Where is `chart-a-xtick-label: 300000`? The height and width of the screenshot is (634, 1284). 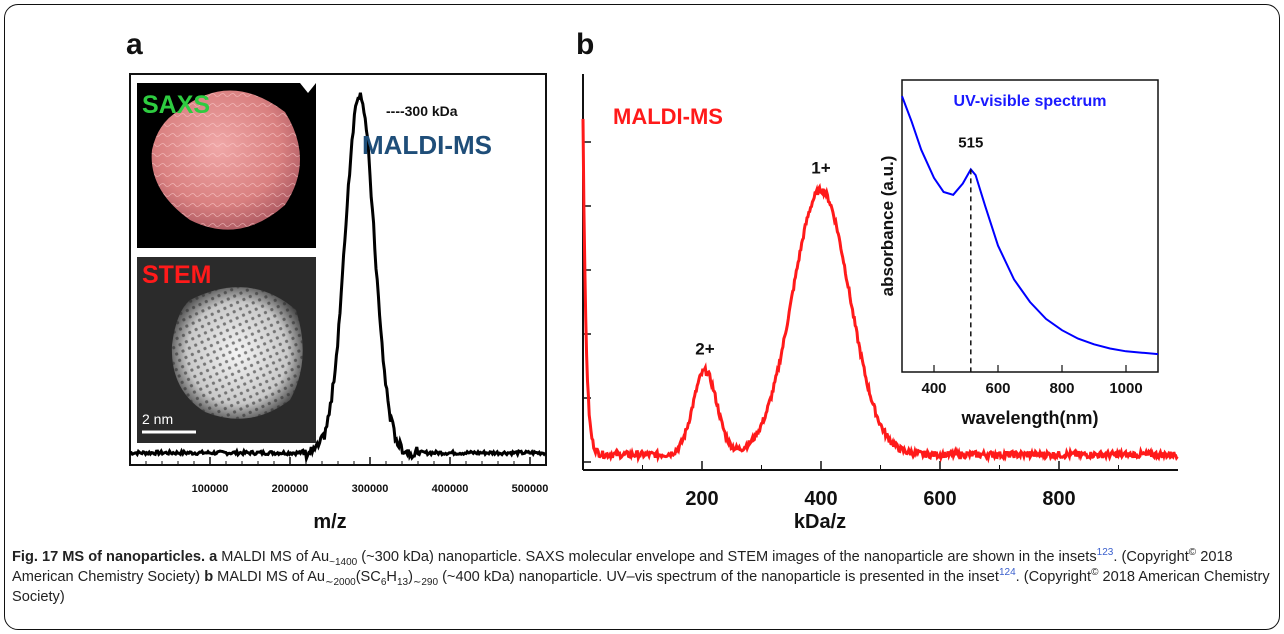
chart-a-xtick-label: 300000 is located at coordinates (370, 489).